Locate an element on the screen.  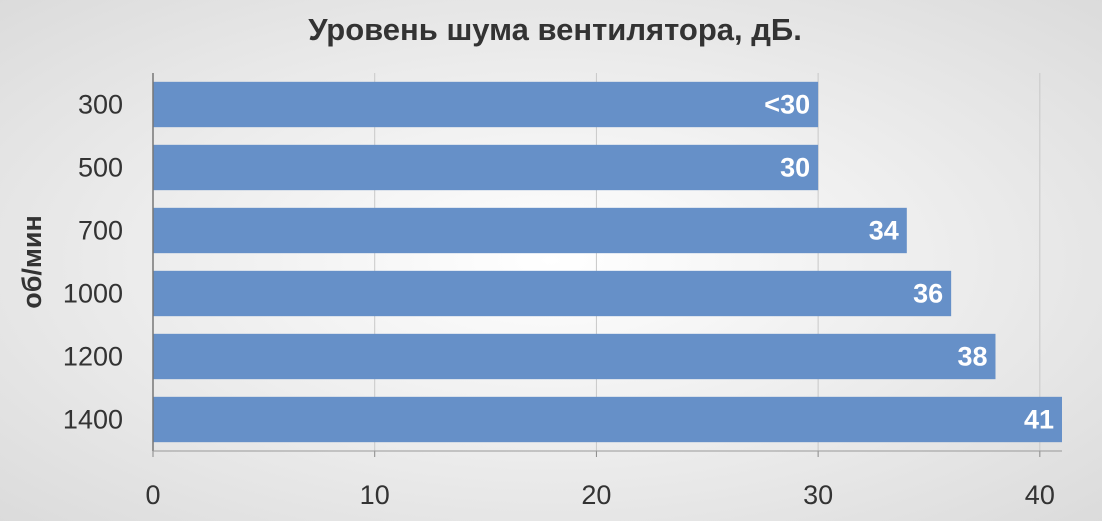
data-label: 38 is located at coordinates (972, 357).